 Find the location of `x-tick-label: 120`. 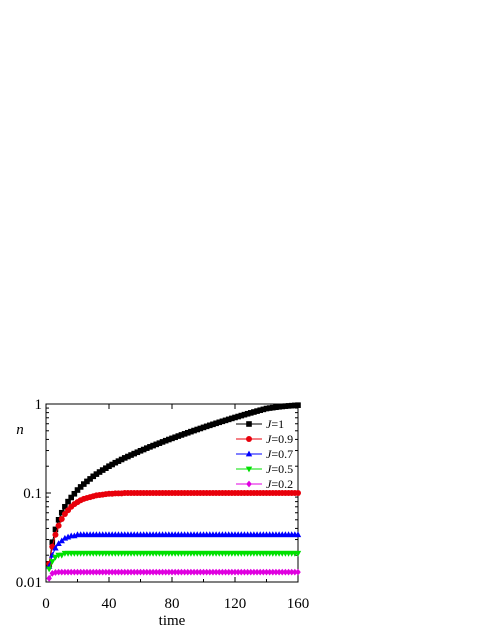

x-tick-label: 120 is located at coordinates (235, 604).